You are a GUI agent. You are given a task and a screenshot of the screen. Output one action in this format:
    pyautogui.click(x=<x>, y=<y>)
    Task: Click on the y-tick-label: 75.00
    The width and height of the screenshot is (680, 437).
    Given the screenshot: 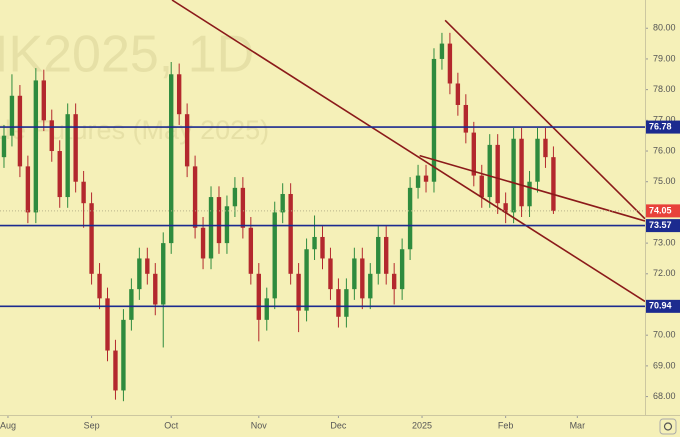 What is the action you would take?
    pyautogui.click(x=664, y=181)
    